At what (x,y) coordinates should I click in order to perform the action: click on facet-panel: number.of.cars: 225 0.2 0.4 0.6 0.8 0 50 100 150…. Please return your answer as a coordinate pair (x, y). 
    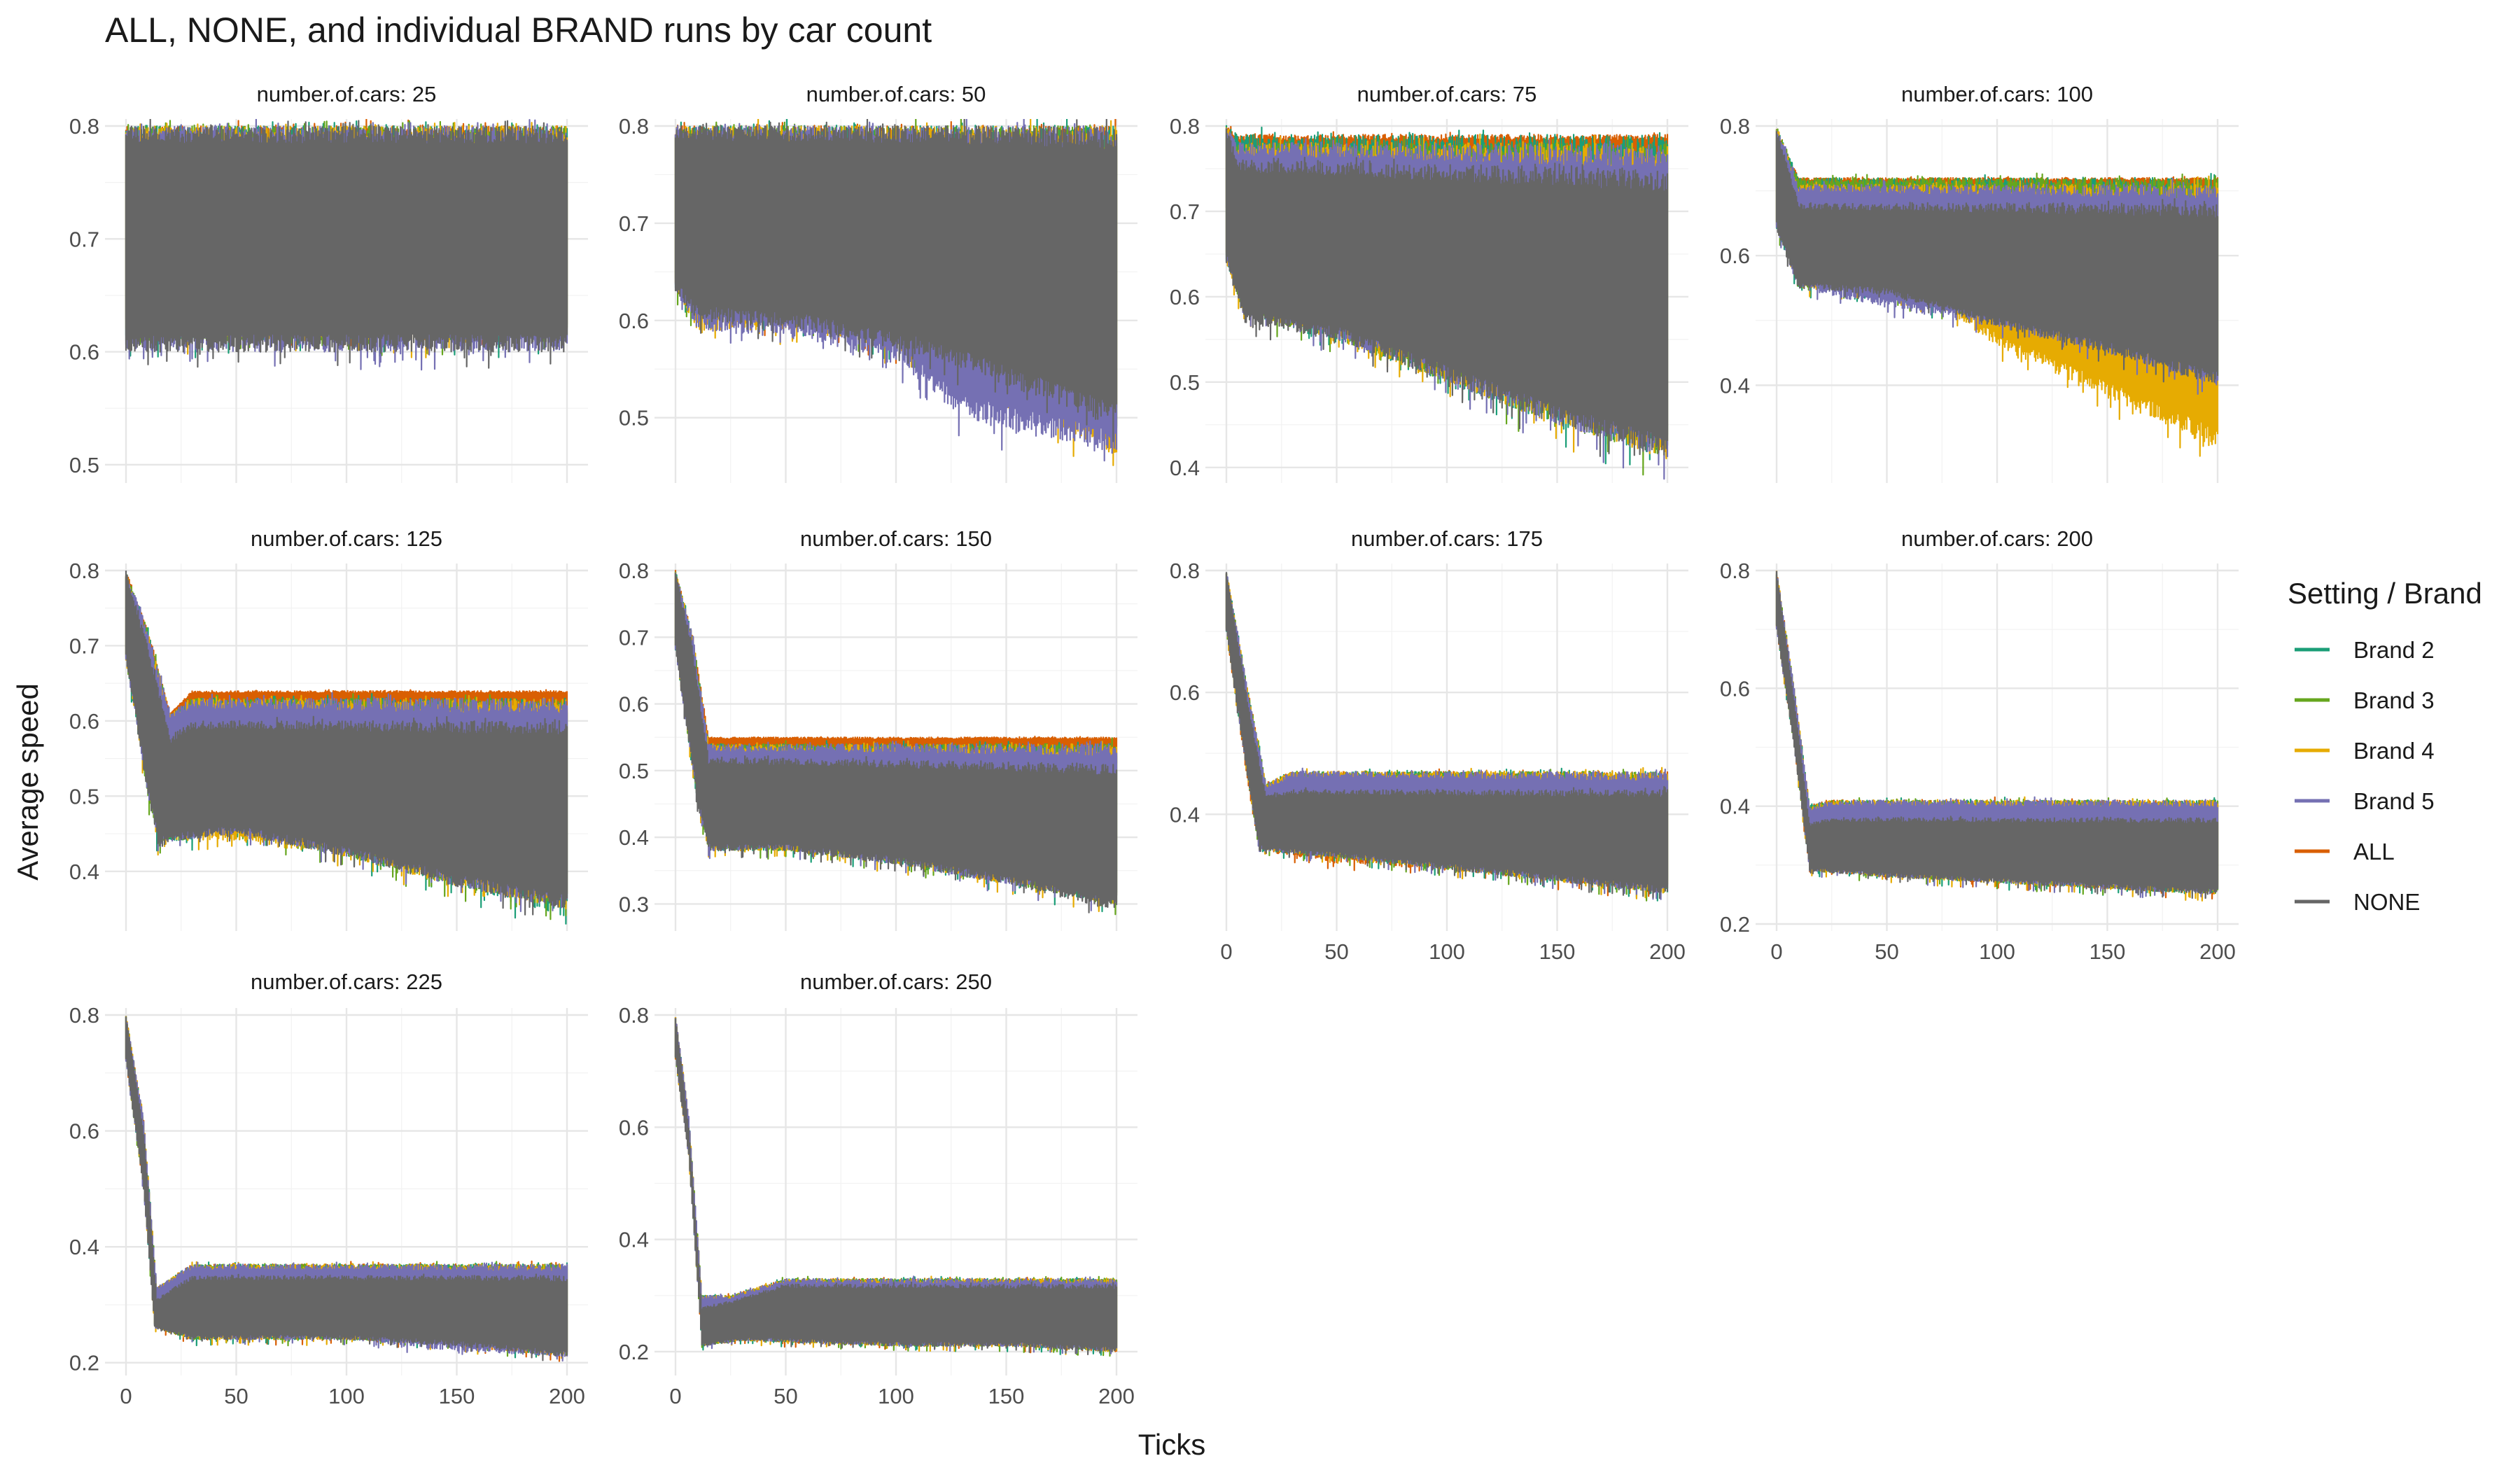
    Looking at the image, I should click on (328, 1188).